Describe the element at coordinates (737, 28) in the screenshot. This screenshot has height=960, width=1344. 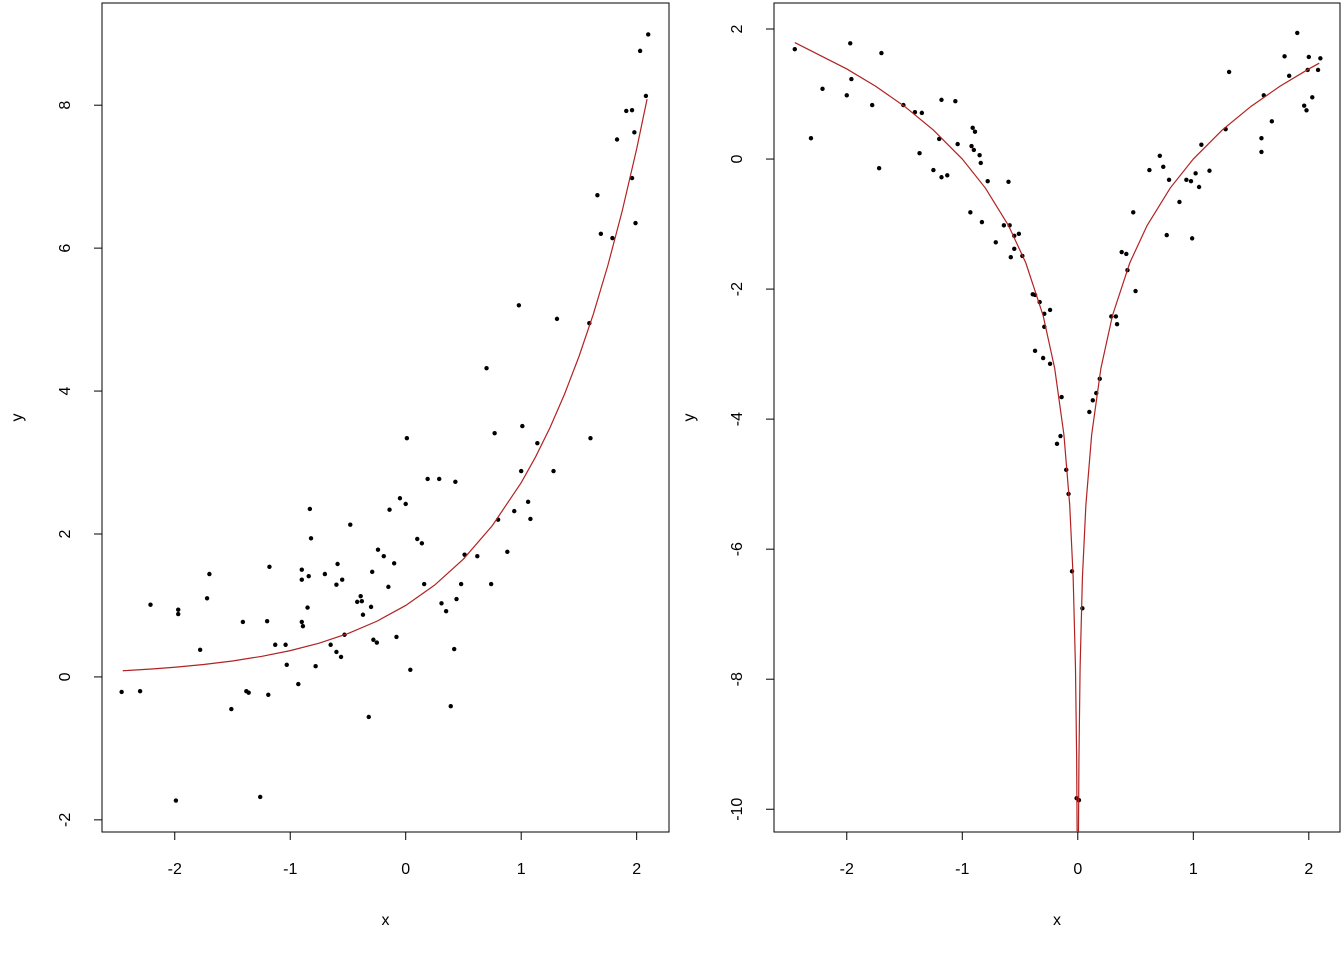
I see `y-tick-label: 2` at that location.